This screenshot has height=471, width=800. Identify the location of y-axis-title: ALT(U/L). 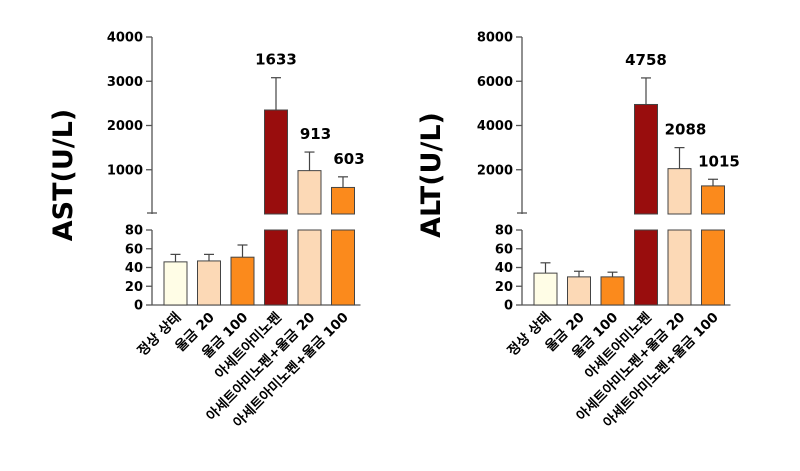
(431, 175).